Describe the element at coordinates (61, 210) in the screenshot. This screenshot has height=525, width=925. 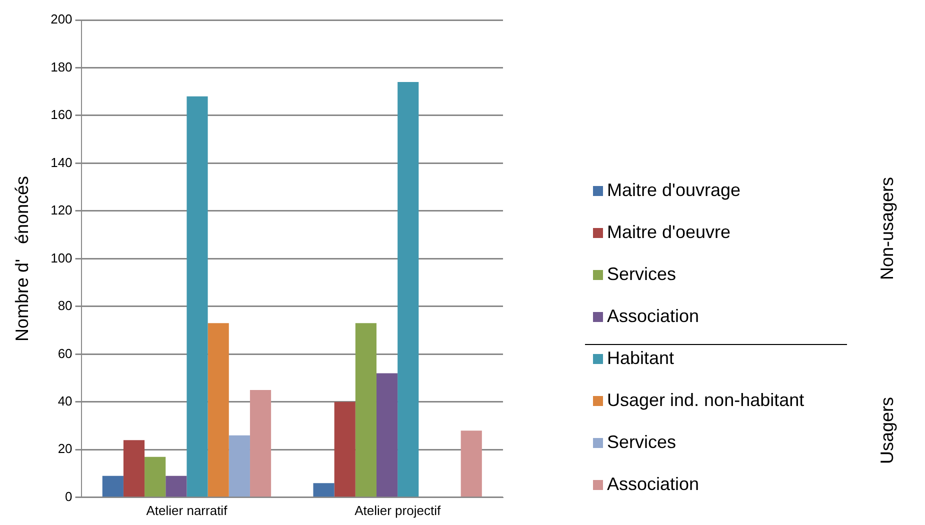
I see `y-tick-label: 120` at that location.